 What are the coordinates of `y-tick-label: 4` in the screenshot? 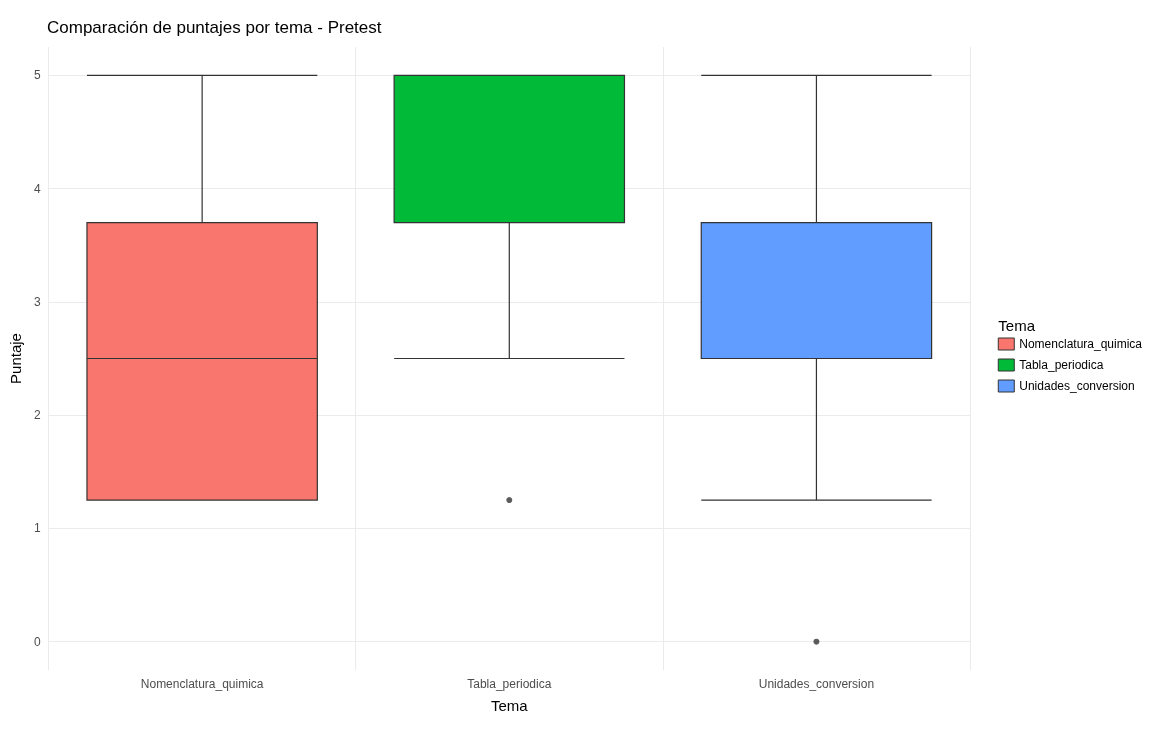 It's located at (37, 188).